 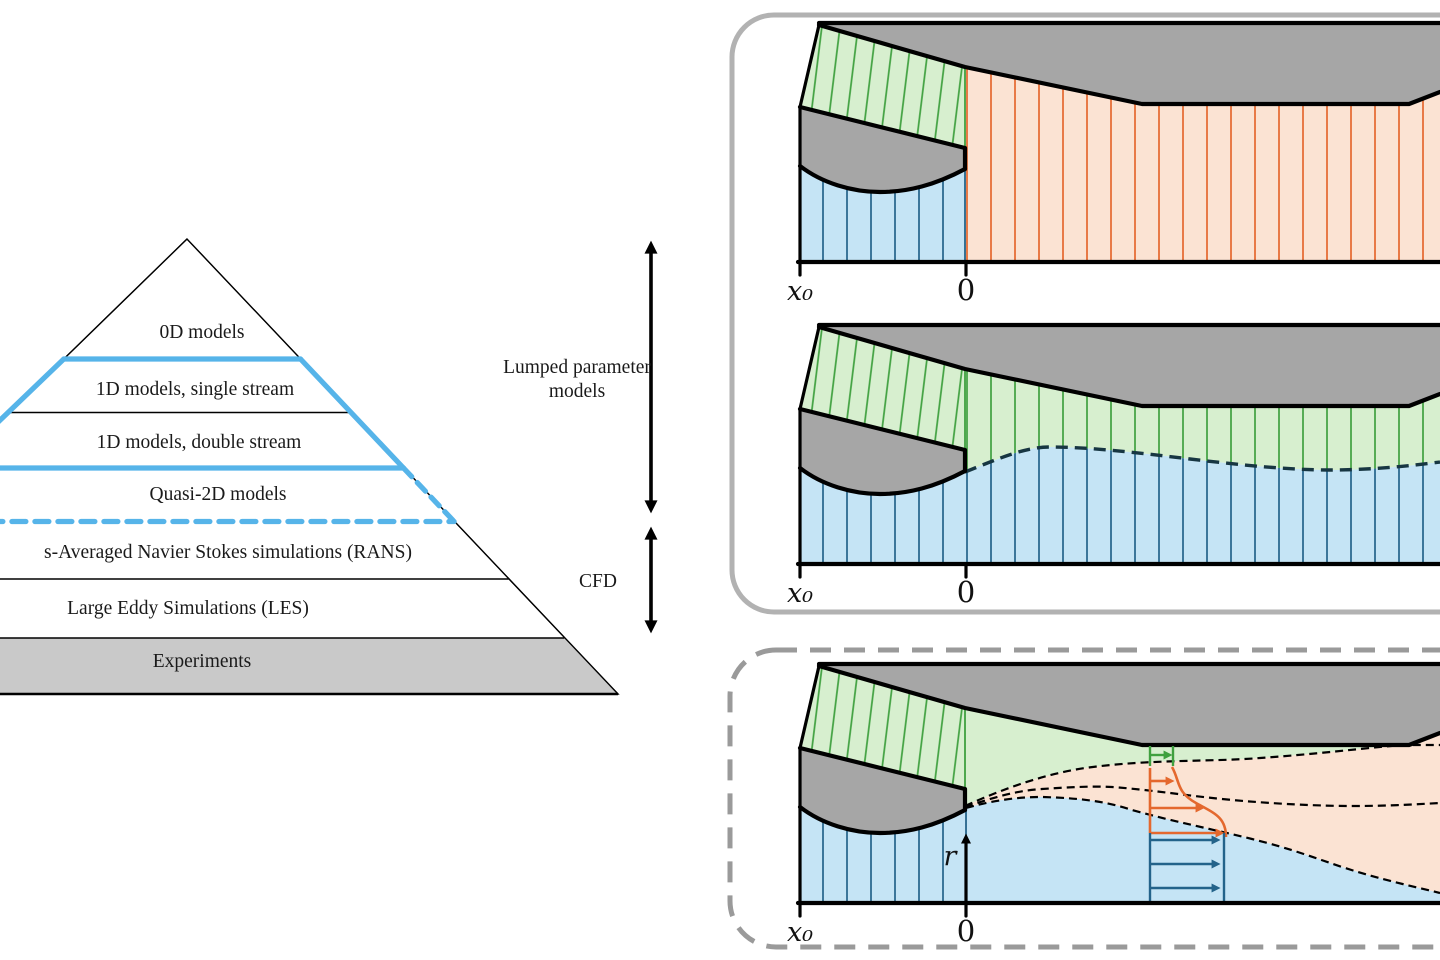 I want to click on mixing-boundary-upper, so click(x=1202, y=775).